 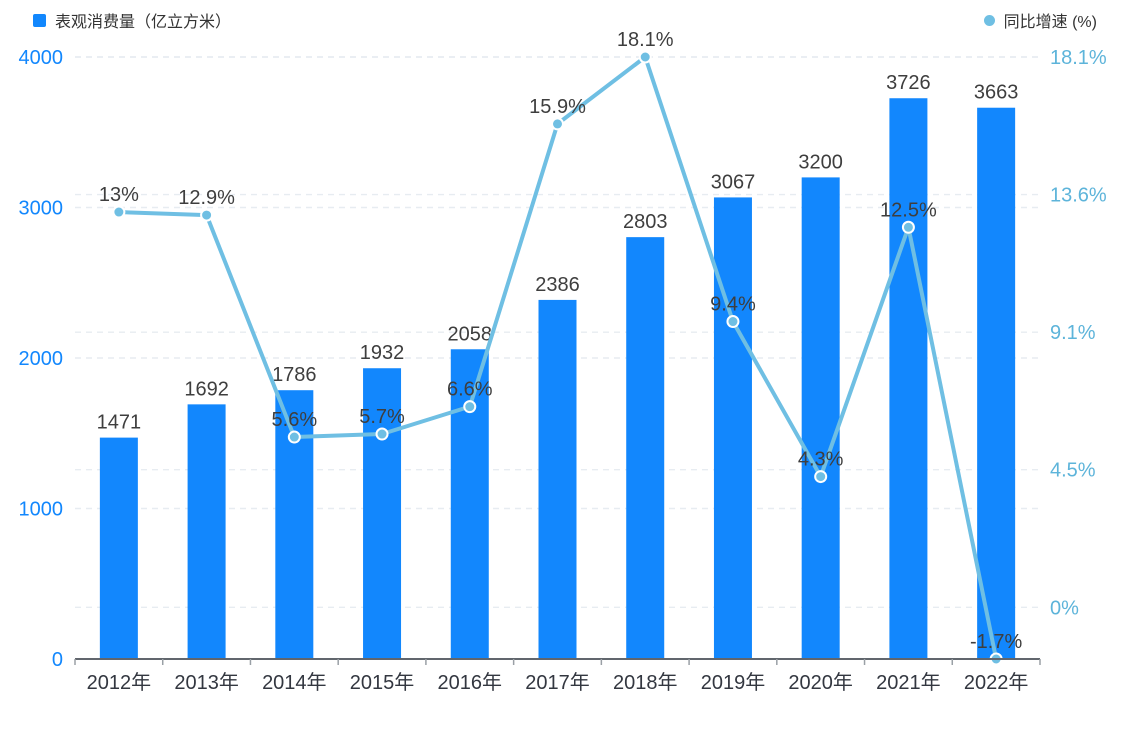 I want to click on bar-value-label: 3200, so click(x=820, y=162).